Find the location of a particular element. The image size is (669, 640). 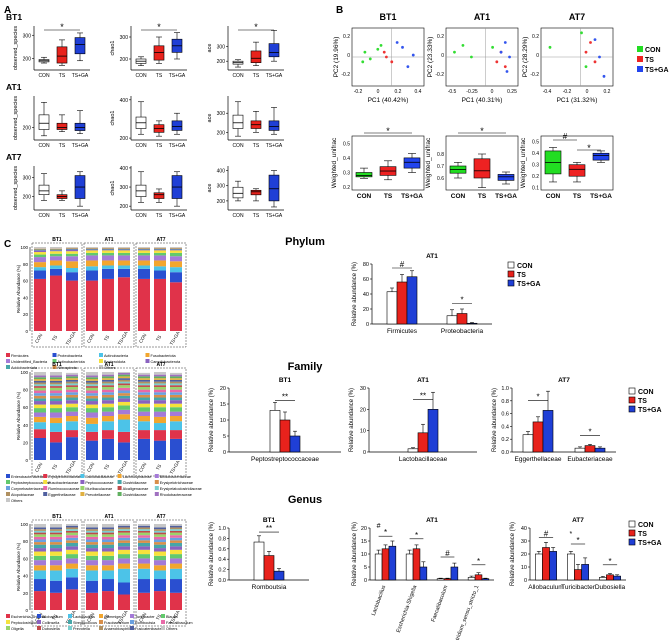

stack-segment-peptostreptococcaceae is located at coordinates (108, 409).